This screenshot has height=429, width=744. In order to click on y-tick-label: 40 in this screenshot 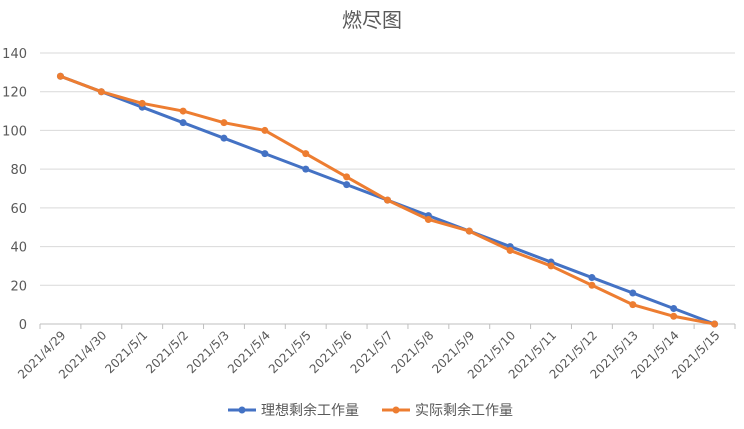, I will do `click(18, 248)`.